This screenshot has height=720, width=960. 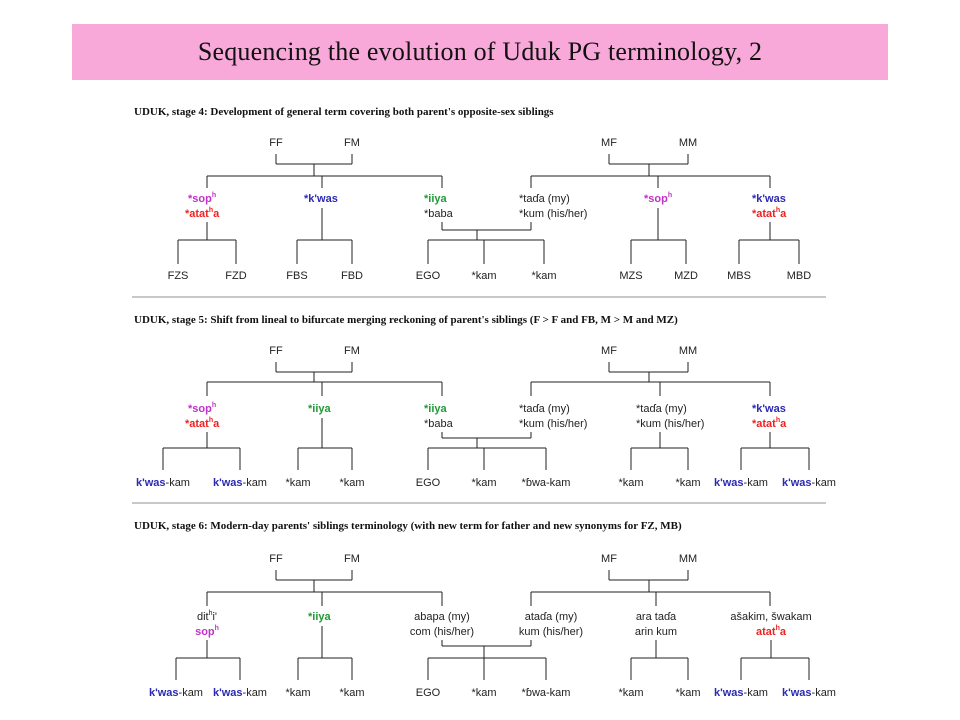 What do you see at coordinates (544, 199) in the screenshot?
I see `stage-4-node-m-term1: *taɗa (my)` at bounding box center [544, 199].